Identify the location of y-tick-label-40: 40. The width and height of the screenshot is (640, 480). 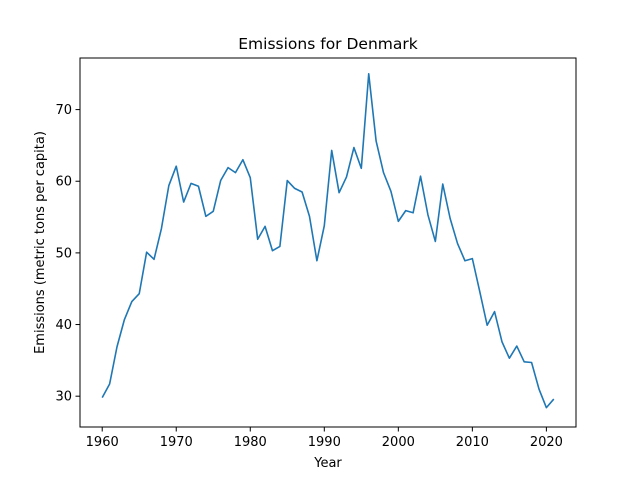
(63, 325).